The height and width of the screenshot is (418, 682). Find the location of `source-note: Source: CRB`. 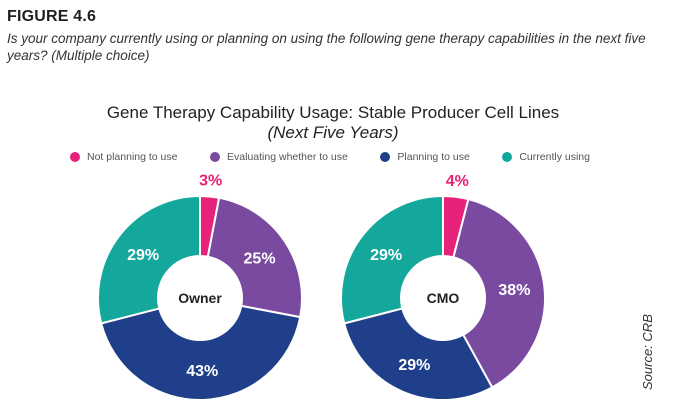

source-note: Source: CRB is located at coordinates (647, 352).